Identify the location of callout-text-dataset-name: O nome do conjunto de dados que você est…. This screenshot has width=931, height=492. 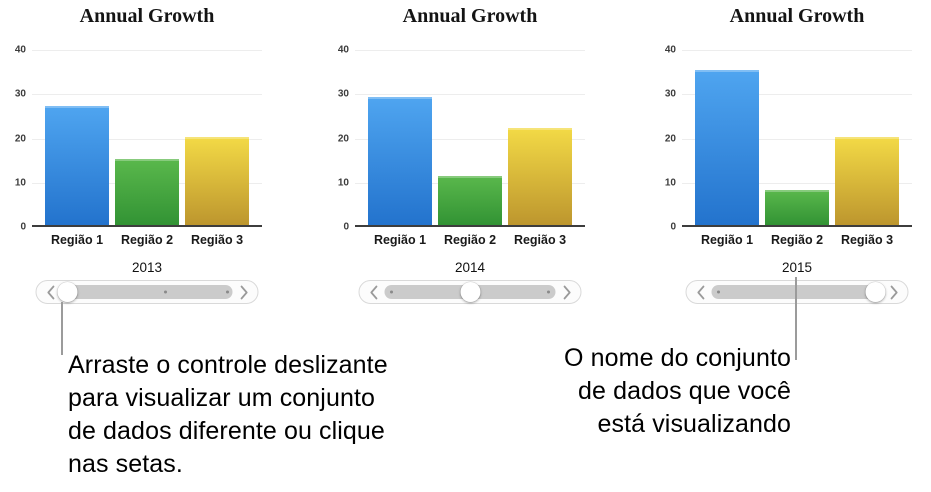
(677, 391).